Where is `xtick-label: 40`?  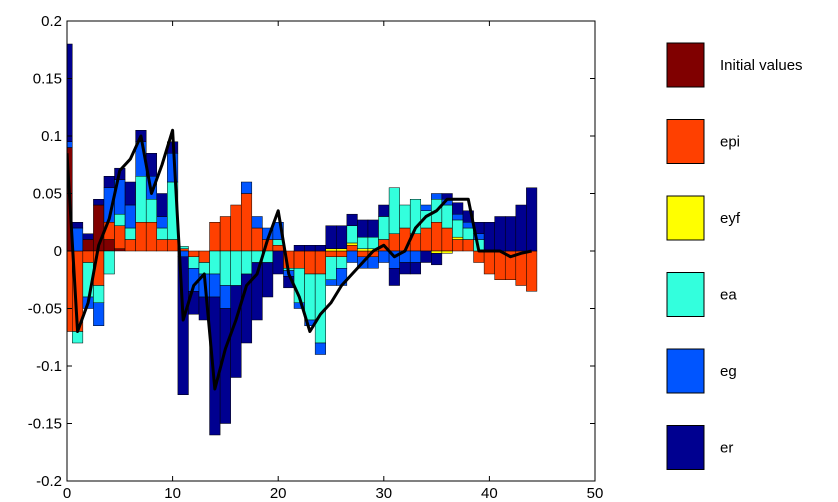
xtick-label: 40 is located at coordinates (489, 493).